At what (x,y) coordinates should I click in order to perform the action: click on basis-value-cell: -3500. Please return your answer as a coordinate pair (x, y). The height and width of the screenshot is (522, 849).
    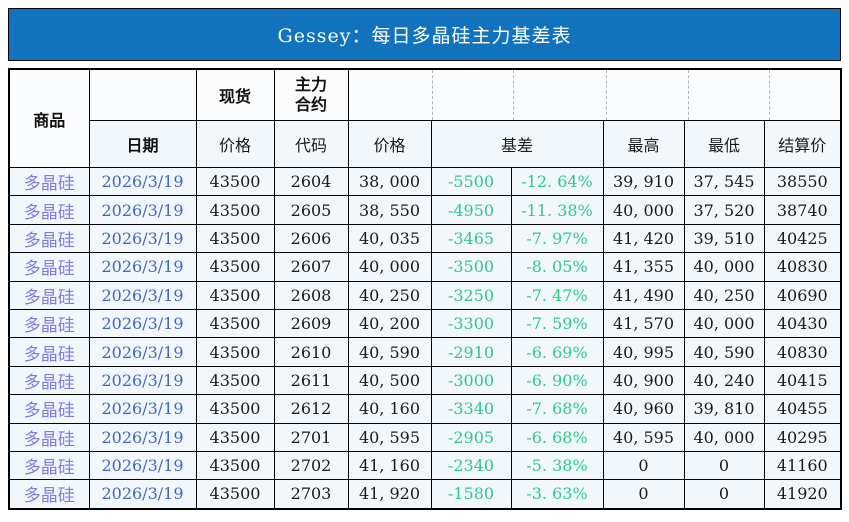
    Looking at the image, I should click on (471, 267).